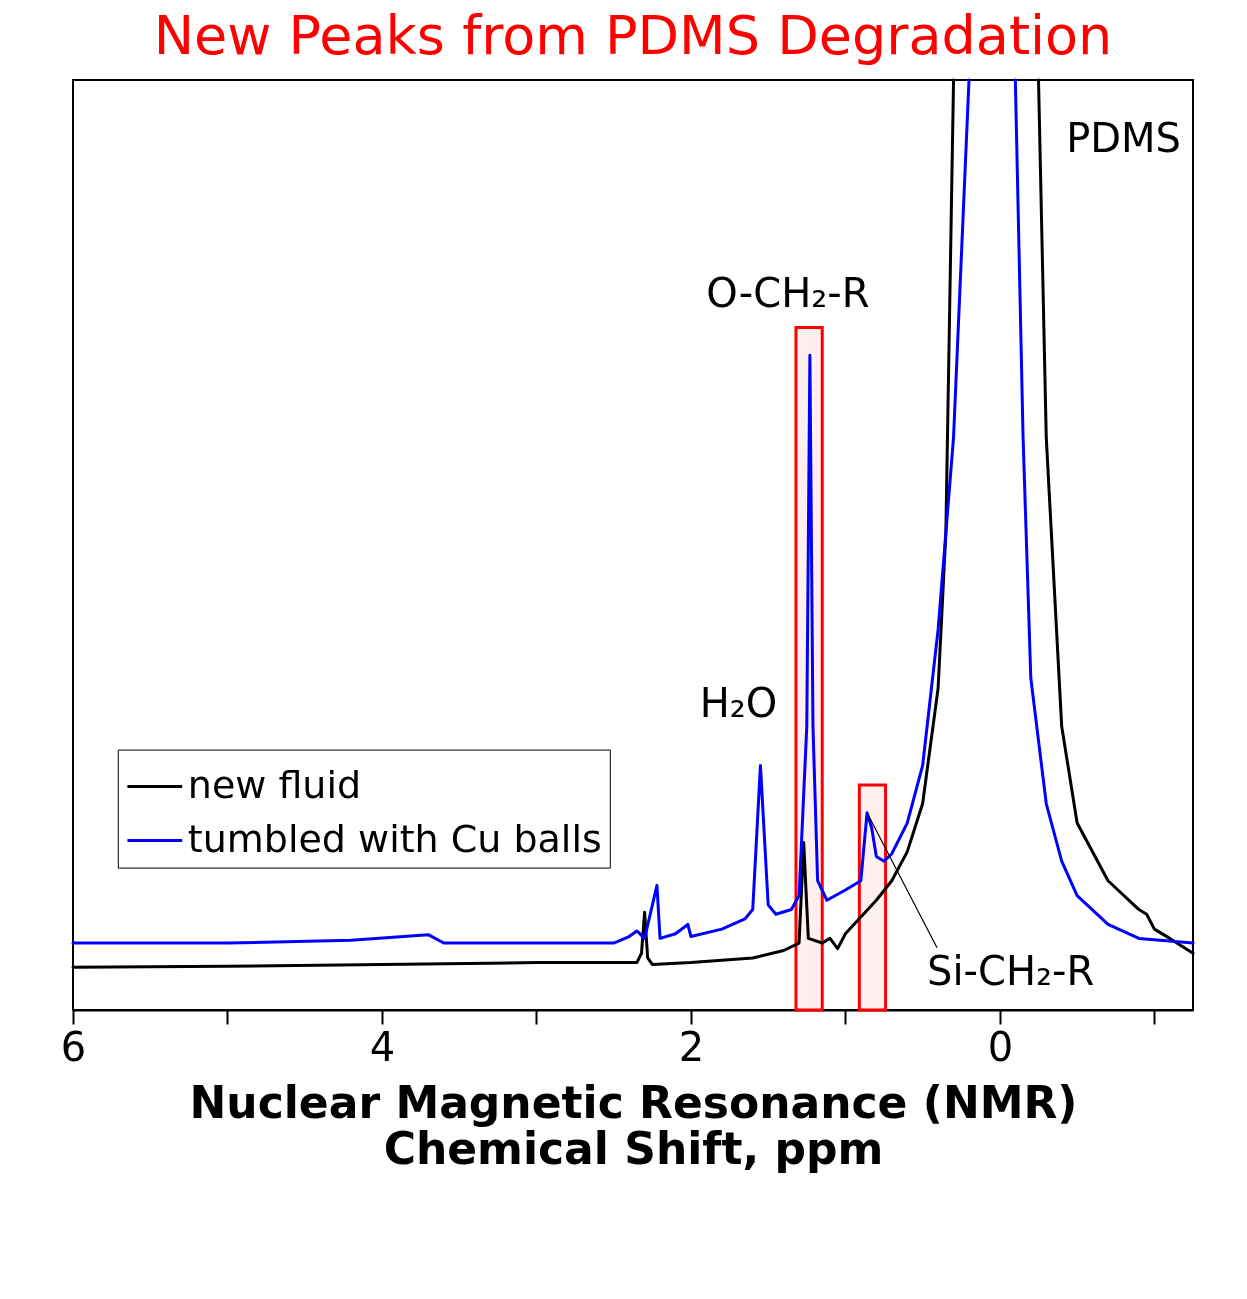 This screenshot has height=1299, width=1247. What do you see at coordinates (1000, 1046) in the screenshot?
I see `x-tick-label: 0` at bounding box center [1000, 1046].